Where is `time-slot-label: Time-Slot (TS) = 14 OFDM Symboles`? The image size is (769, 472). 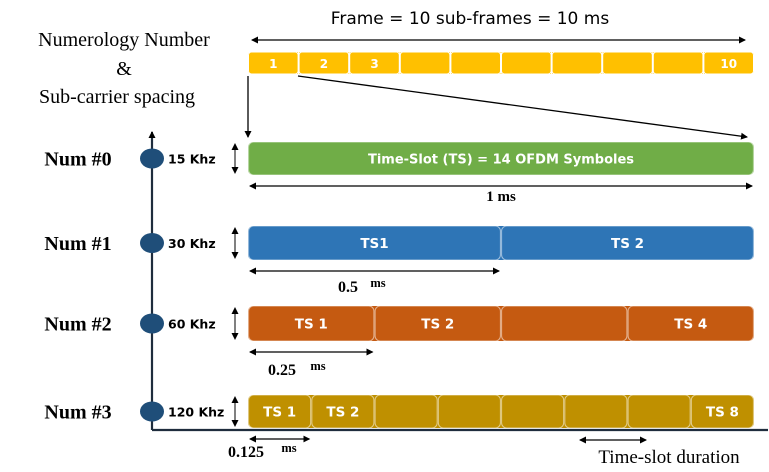 time-slot-label: Time-Slot (TS) = 14 OFDM Symboles is located at coordinates (501, 160).